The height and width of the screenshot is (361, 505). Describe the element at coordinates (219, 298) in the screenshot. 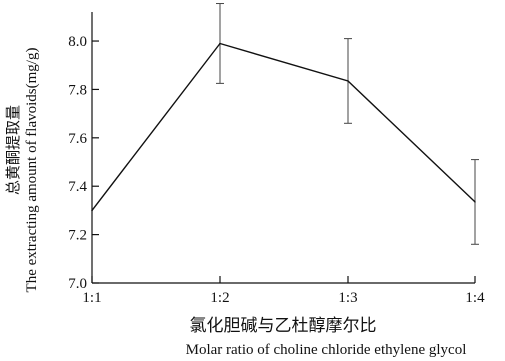

I see `x-tick-label: 1:2` at that location.